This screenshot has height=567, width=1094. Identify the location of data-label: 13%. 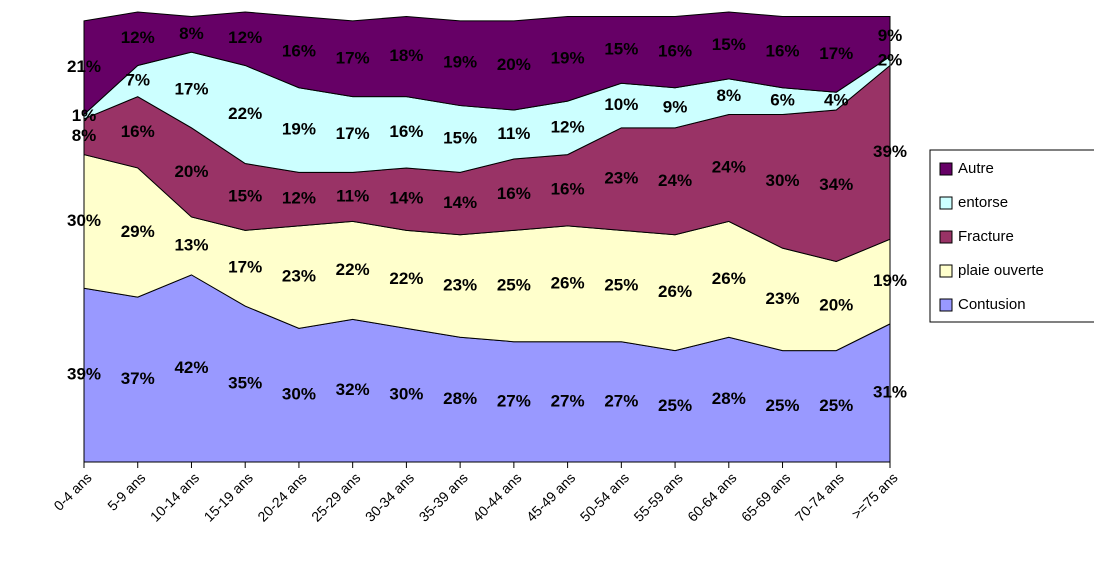
(191, 244).